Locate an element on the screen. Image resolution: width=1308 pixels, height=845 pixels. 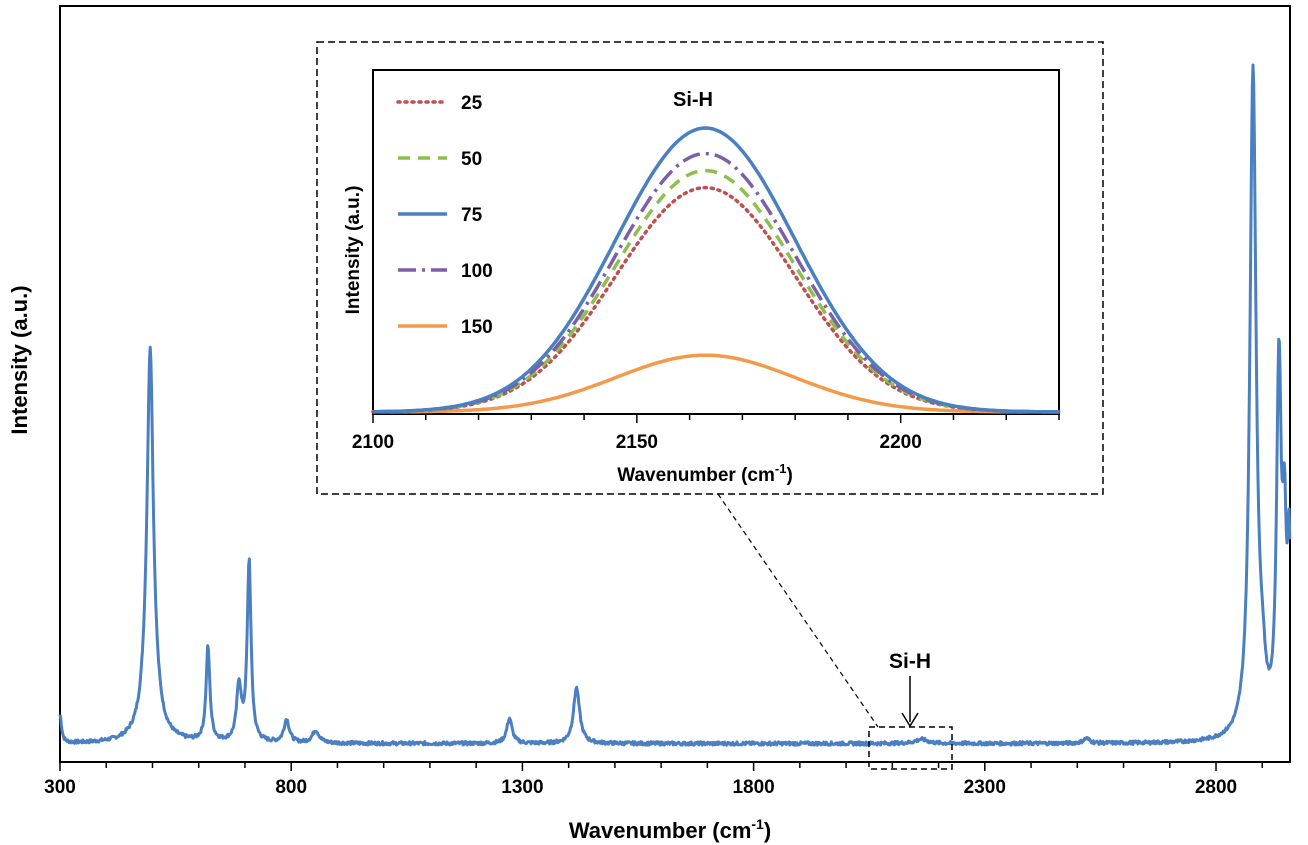
main-x-tick-label: 2800 is located at coordinates (1216, 787).